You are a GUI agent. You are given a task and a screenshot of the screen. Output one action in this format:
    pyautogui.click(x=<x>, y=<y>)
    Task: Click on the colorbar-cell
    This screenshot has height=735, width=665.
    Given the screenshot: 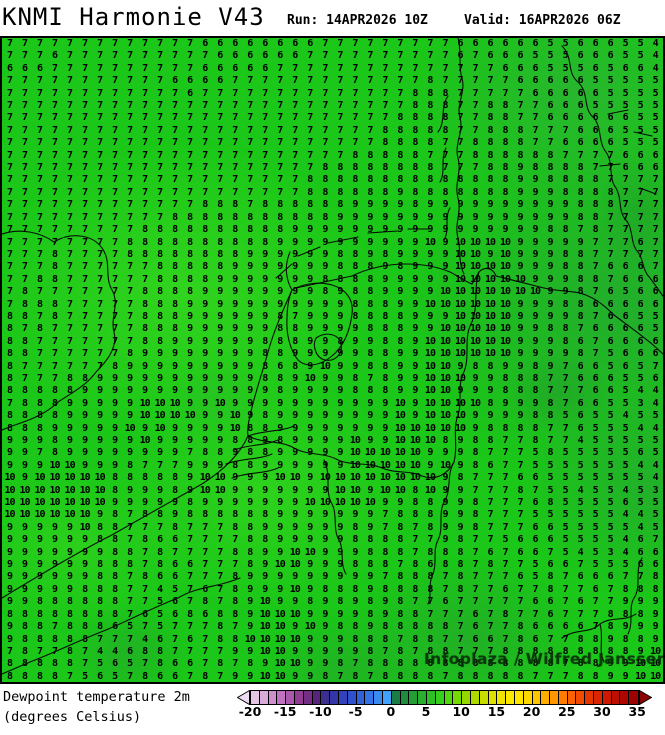 What is the action you would take?
    pyautogui.click(x=308, y=697)
    